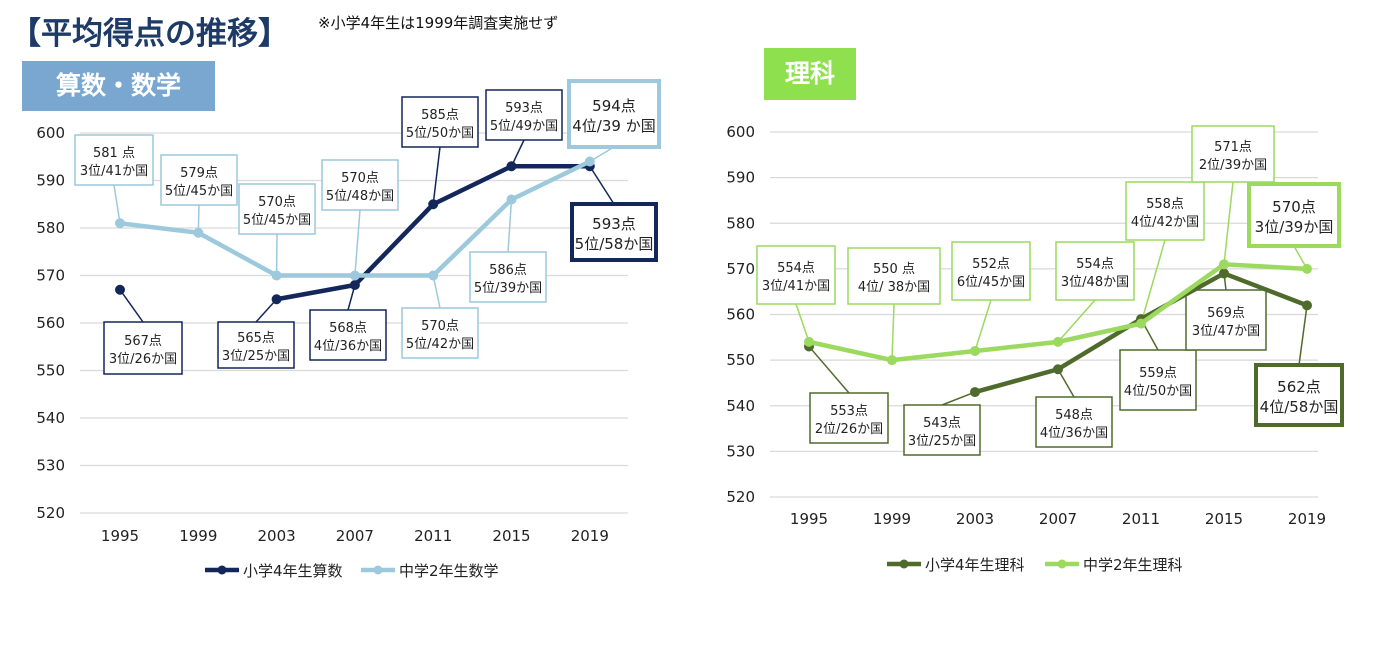  Describe the element at coordinates (942, 441) in the screenshot. I see `annotation-rank: 3位/25か国` at that location.